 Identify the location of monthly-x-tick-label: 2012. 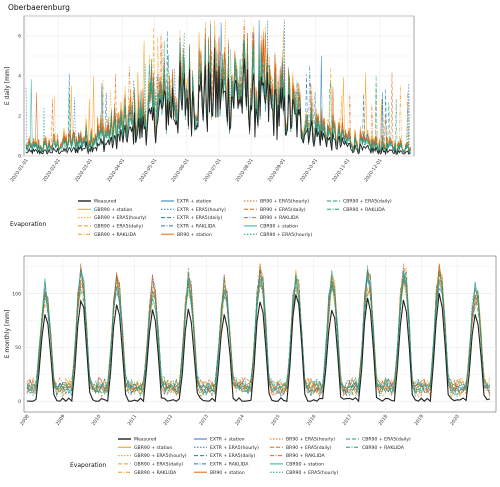
(168, 420).